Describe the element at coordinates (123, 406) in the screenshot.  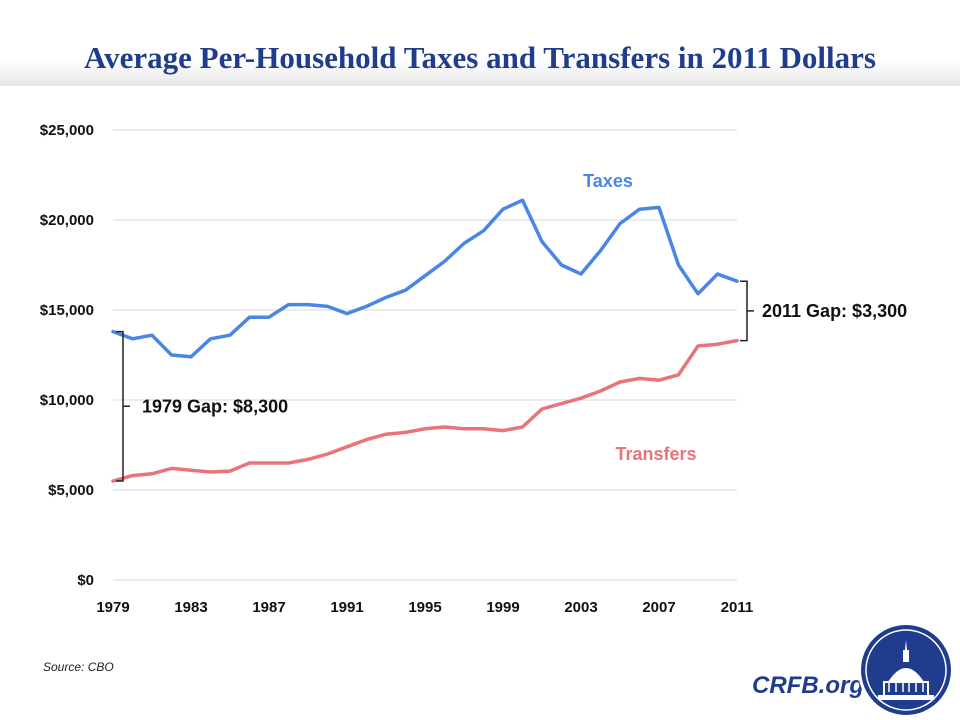
I see `gap-bracket-1979` at that location.